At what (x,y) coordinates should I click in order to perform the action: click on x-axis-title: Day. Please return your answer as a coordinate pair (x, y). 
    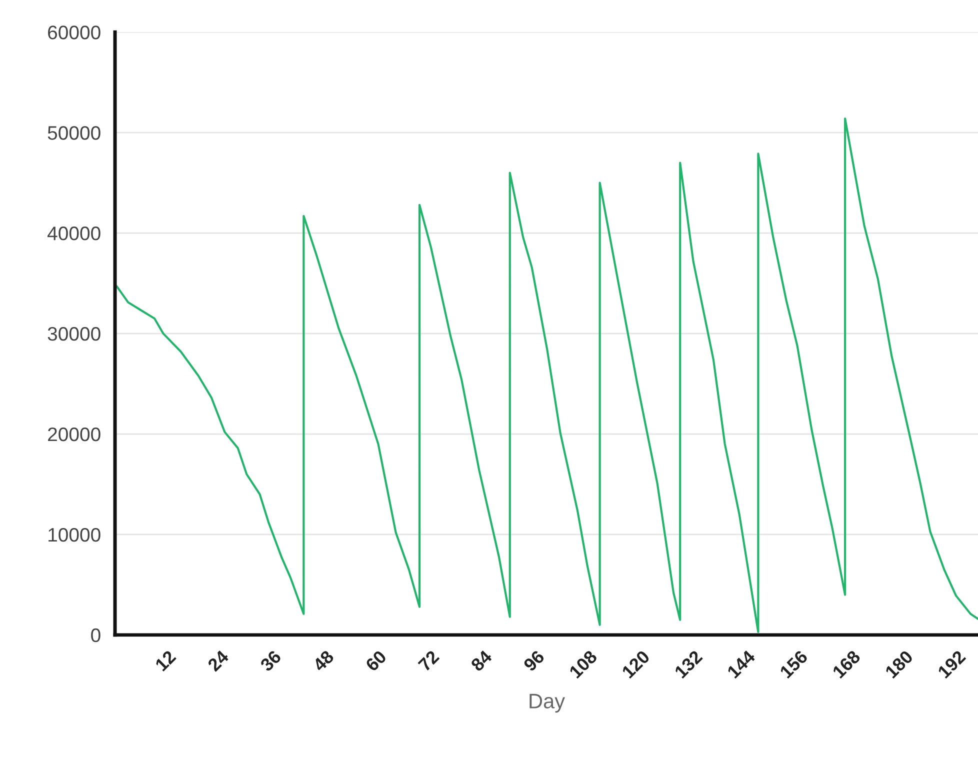
    Looking at the image, I should click on (547, 703).